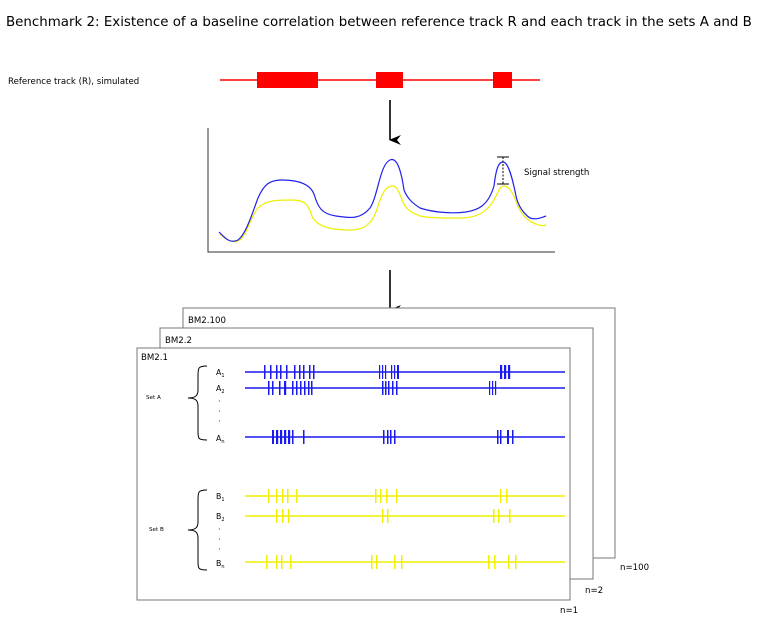 This screenshot has width=775, height=633. I want to click on page-bm2-2-count: n=2, so click(594, 591).